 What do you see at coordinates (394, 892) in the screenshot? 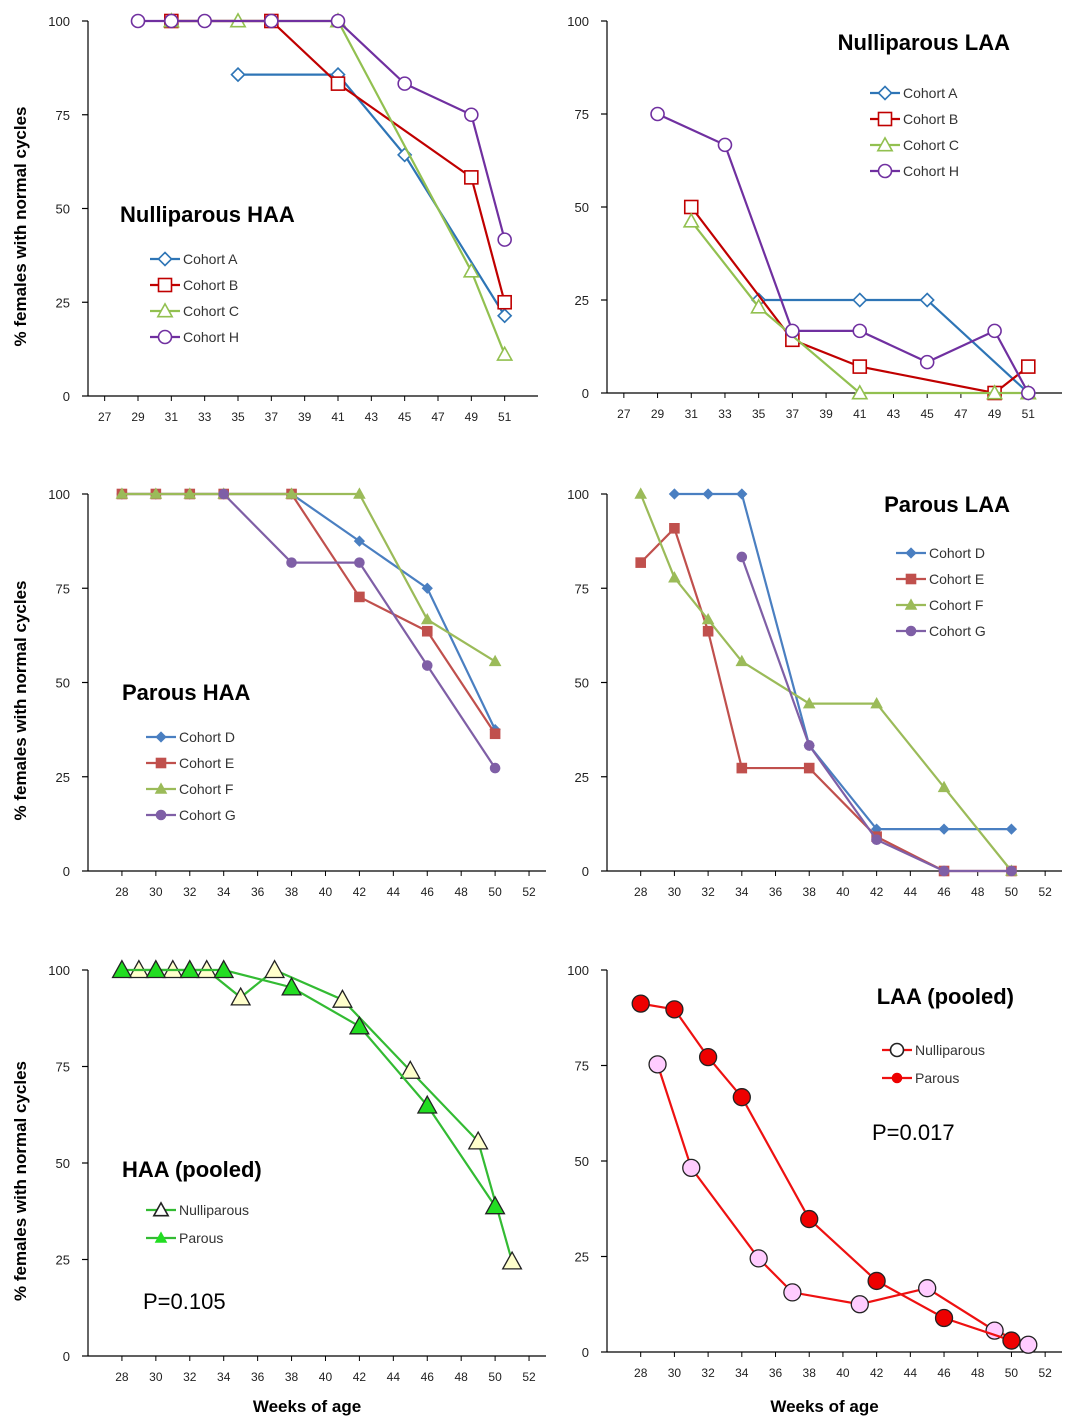
I see `x-tick-label: 44` at bounding box center [394, 892].